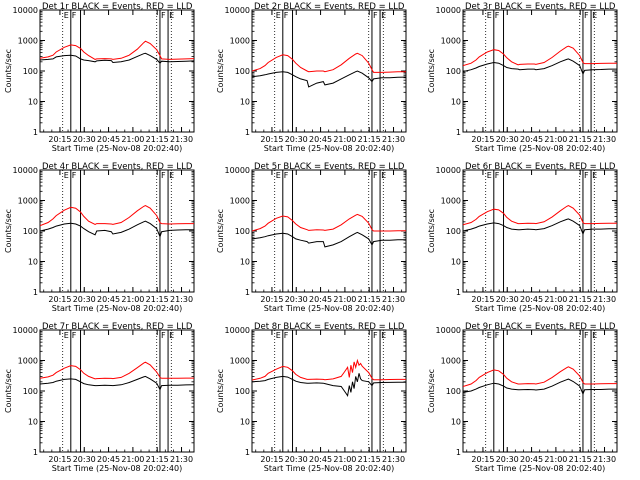  What do you see at coordinates (540, 327) in the screenshot?
I see `panel-title: Det 9r BLACK = Events, RED = LLD` at bounding box center [540, 327].